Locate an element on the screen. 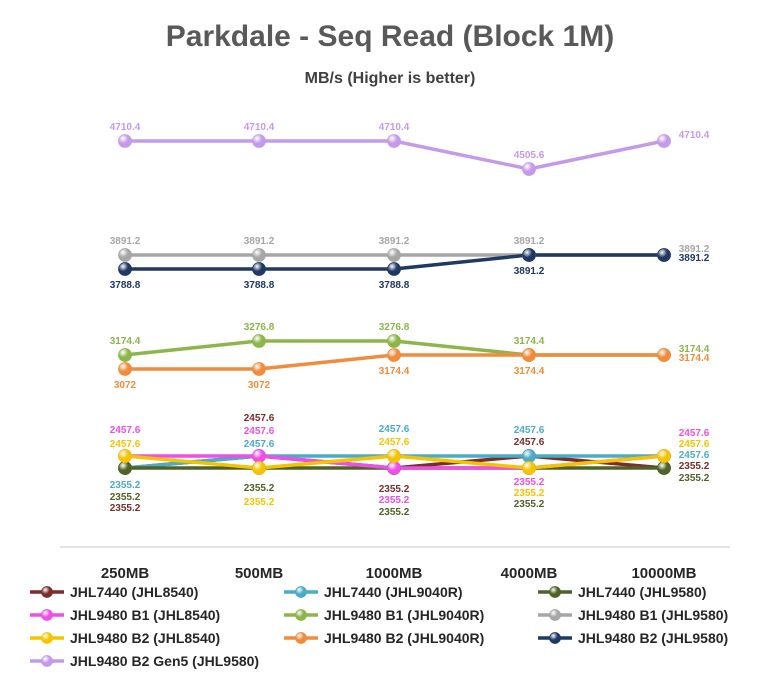  data-point-jhl9480-b2-jhl9580-10000mb is located at coordinates (664, 255).